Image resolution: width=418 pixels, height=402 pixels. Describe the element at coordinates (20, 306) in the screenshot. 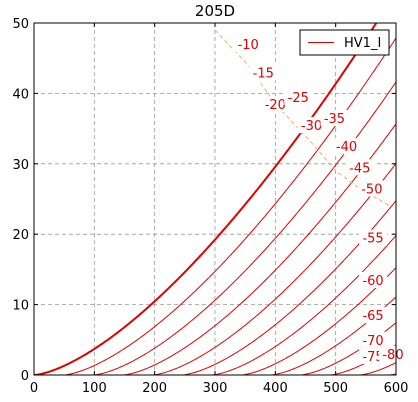

I see `y-tick-label: 10` at that location.